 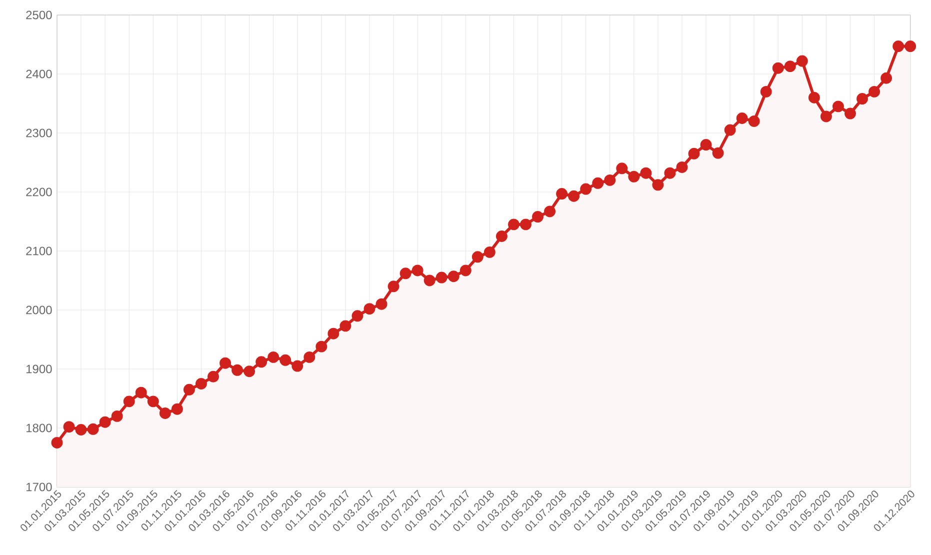 What do you see at coordinates (39, 428) in the screenshot?
I see `y-tick-label: 1800` at bounding box center [39, 428].